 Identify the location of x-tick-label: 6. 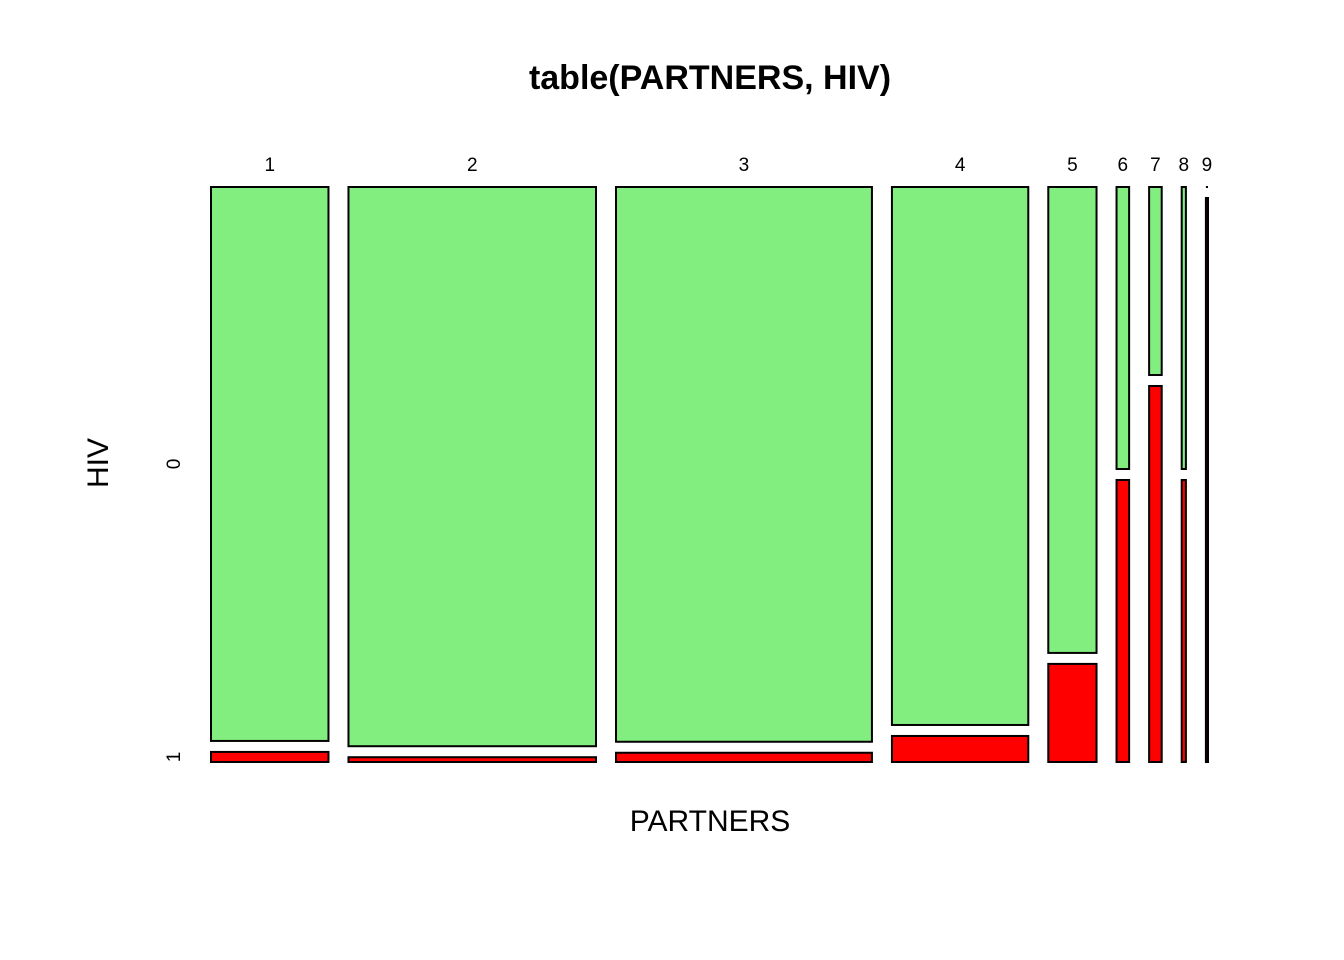
(1123, 165).